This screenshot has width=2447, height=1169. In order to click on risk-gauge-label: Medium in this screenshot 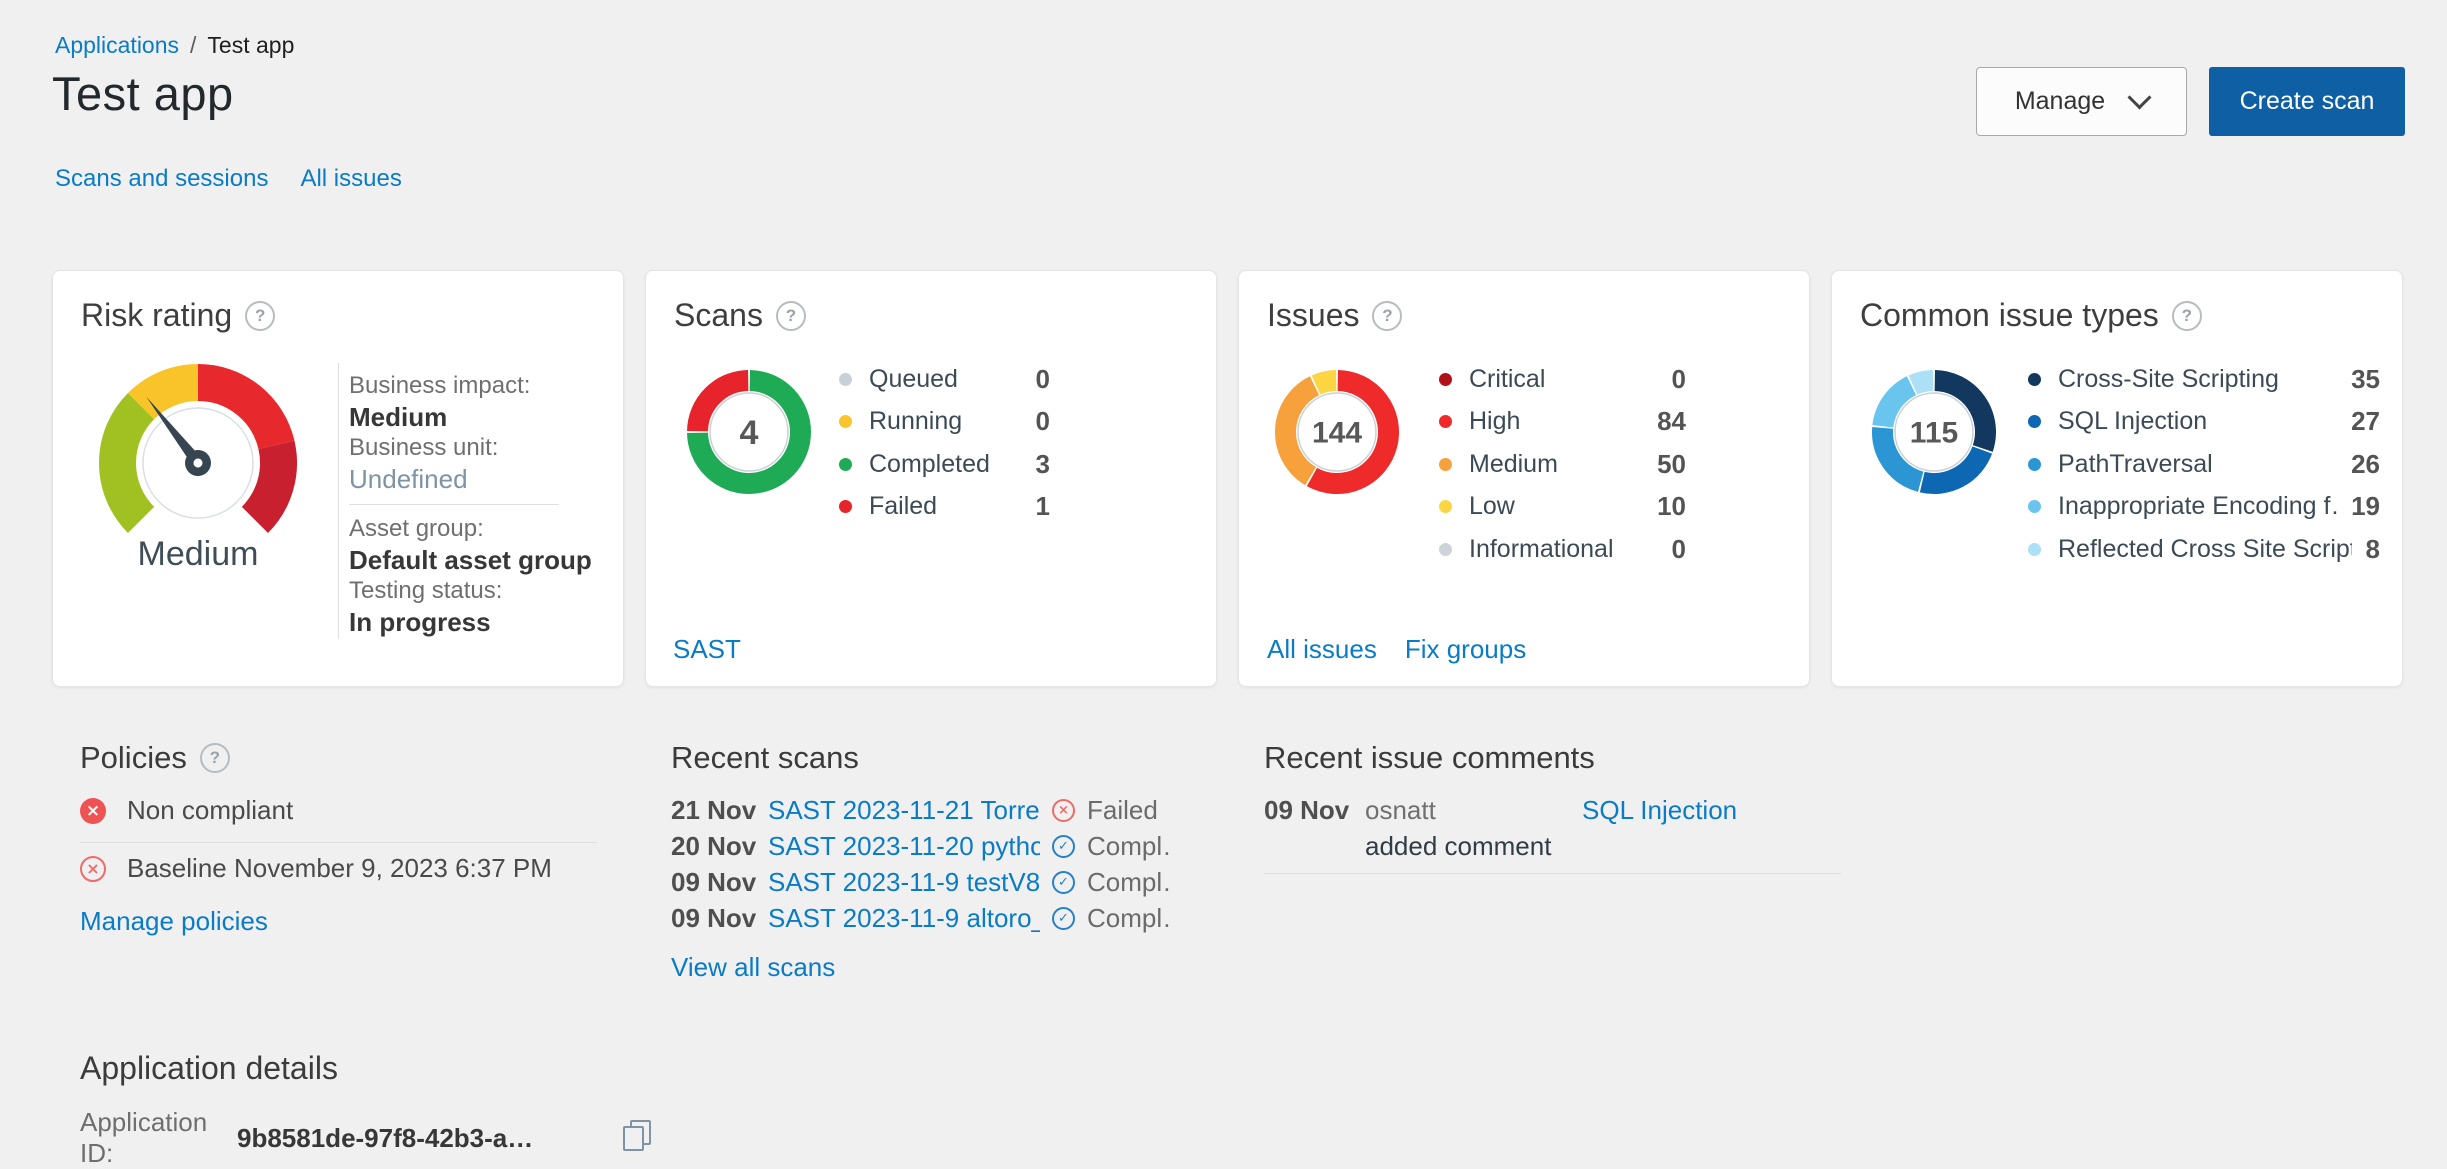, I will do `click(198, 554)`.